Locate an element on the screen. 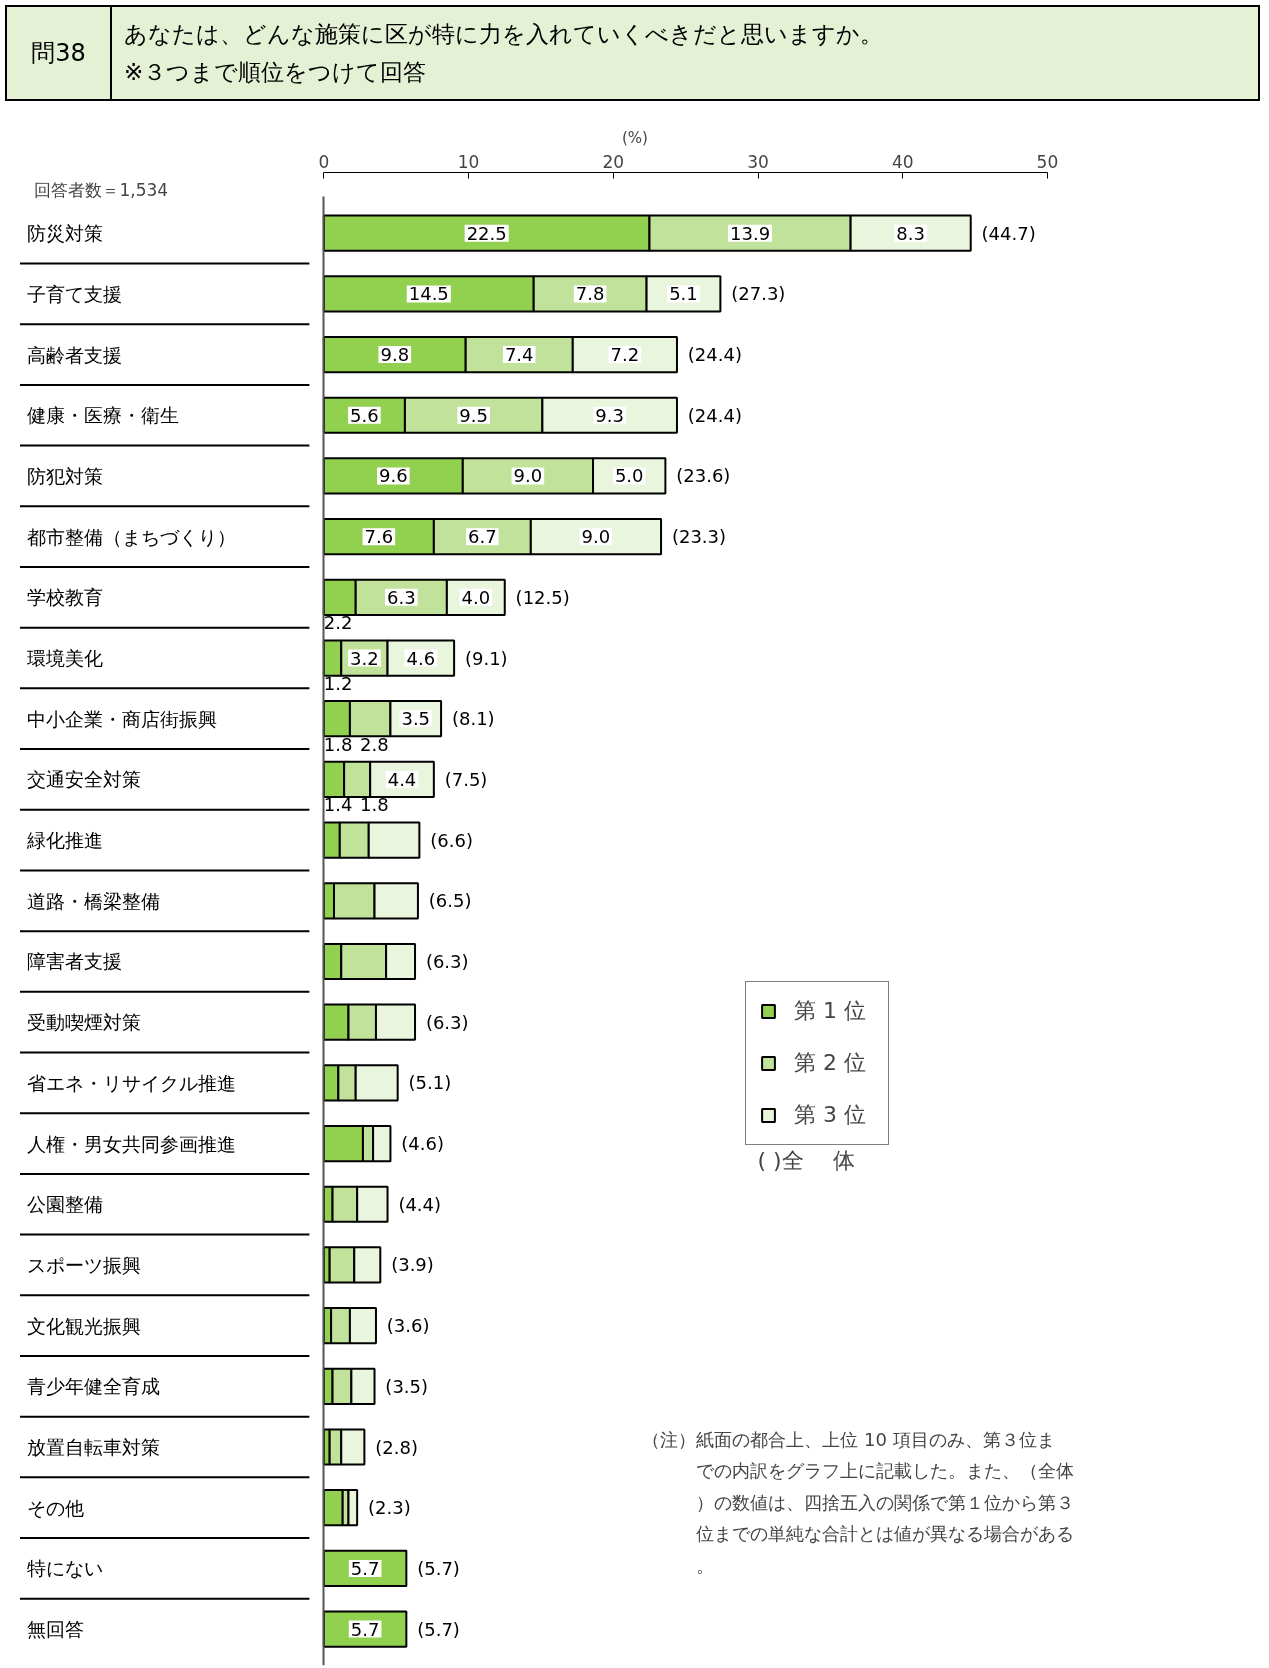 This screenshot has width=1269, height=1668. y-tick-label: 道路・橋梁整備 is located at coordinates (94, 900).